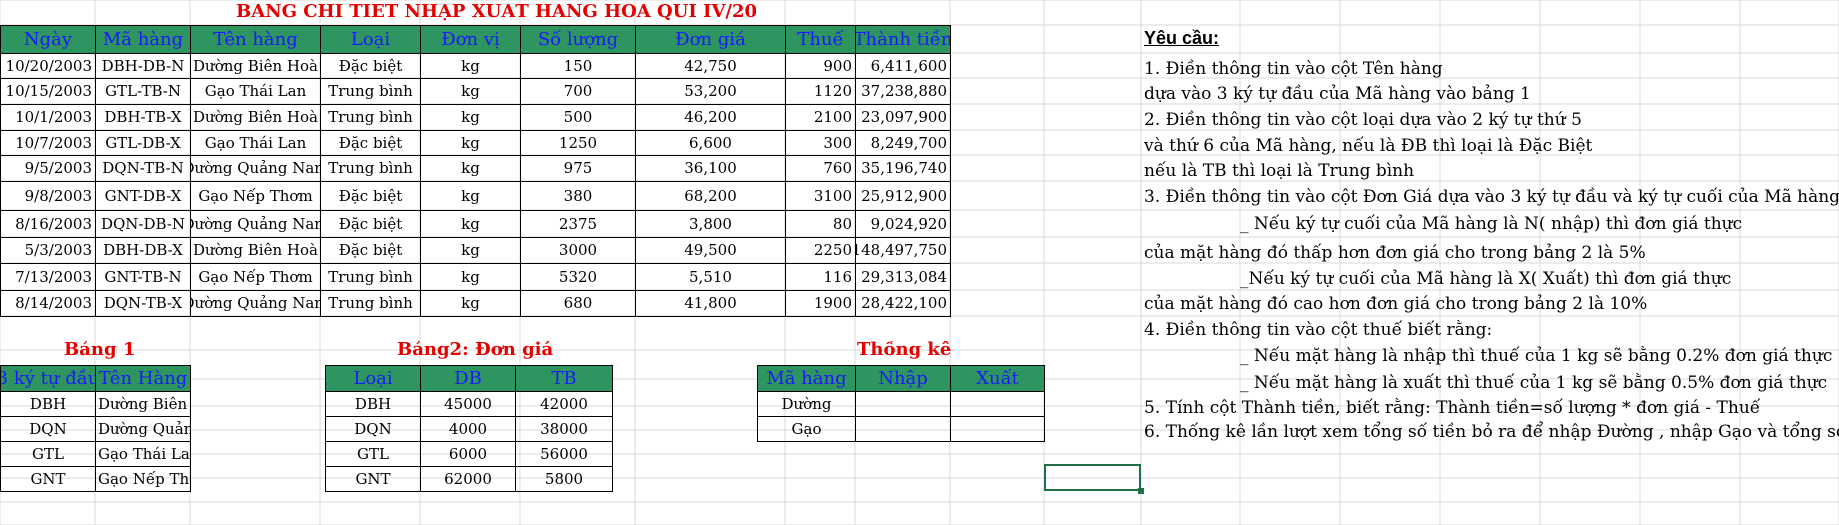  What do you see at coordinates (468, 404) in the screenshot?
I see `table-cell: 45000` at bounding box center [468, 404].